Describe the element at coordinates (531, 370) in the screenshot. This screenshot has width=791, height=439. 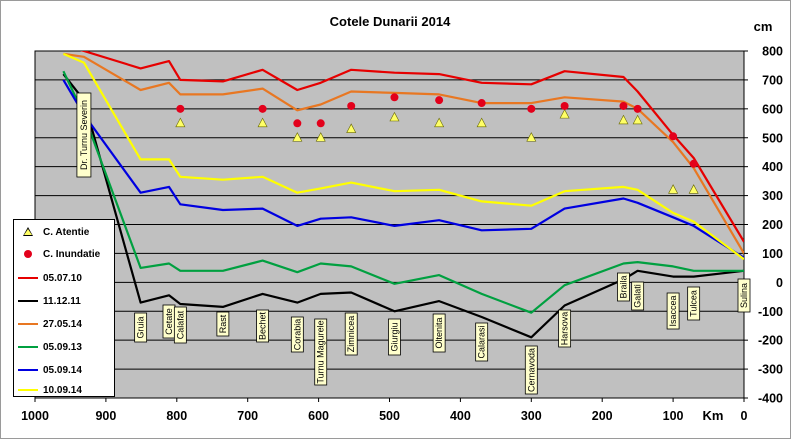
I see `station-label: Cernavoda` at that location.